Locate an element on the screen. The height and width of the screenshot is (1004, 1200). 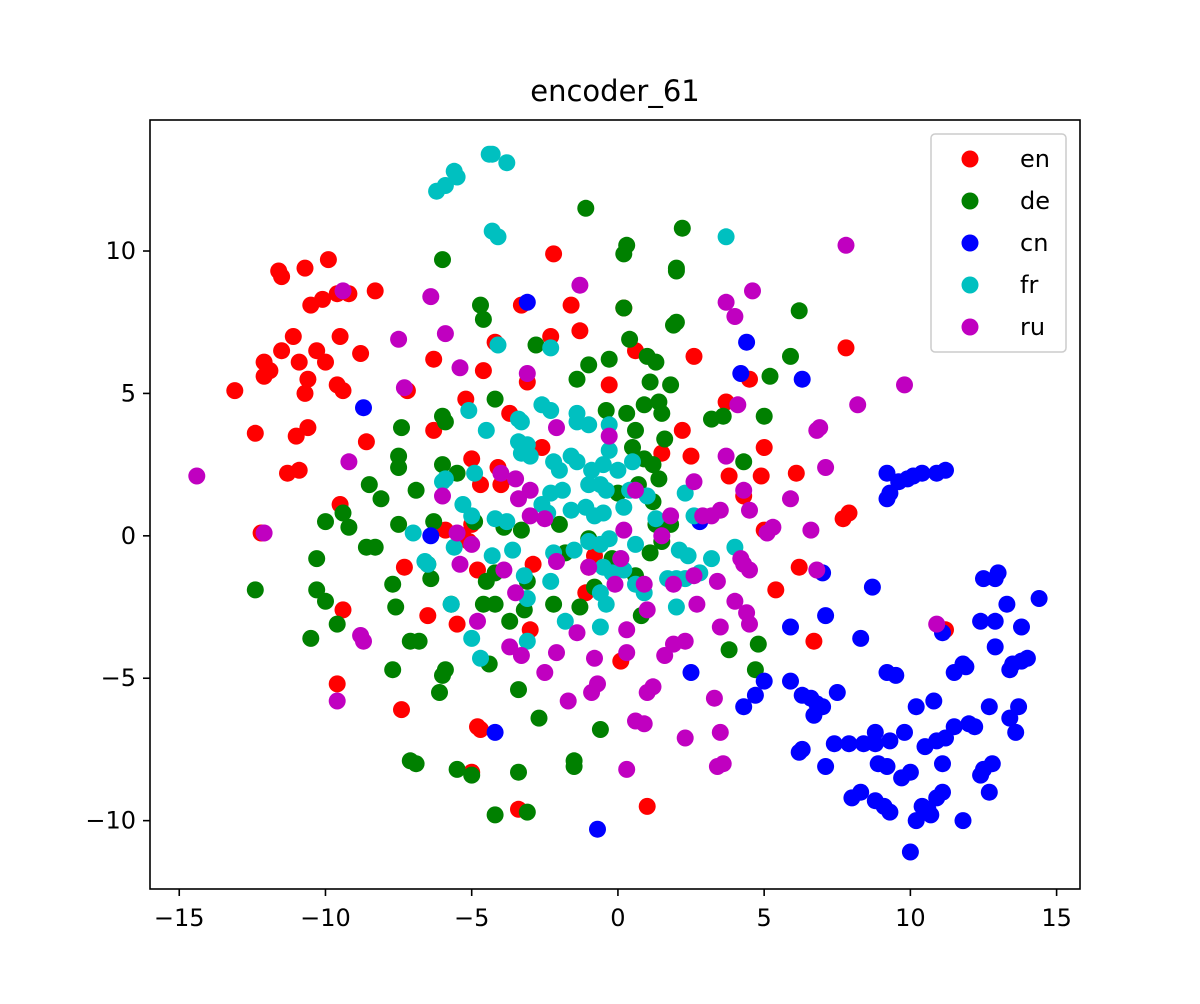
legend-label-cn: cn is located at coordinates (1034, 243).